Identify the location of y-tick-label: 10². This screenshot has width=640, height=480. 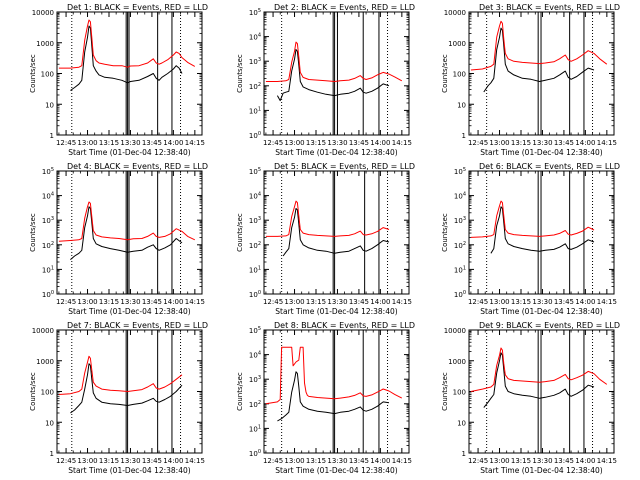
(255, 404).